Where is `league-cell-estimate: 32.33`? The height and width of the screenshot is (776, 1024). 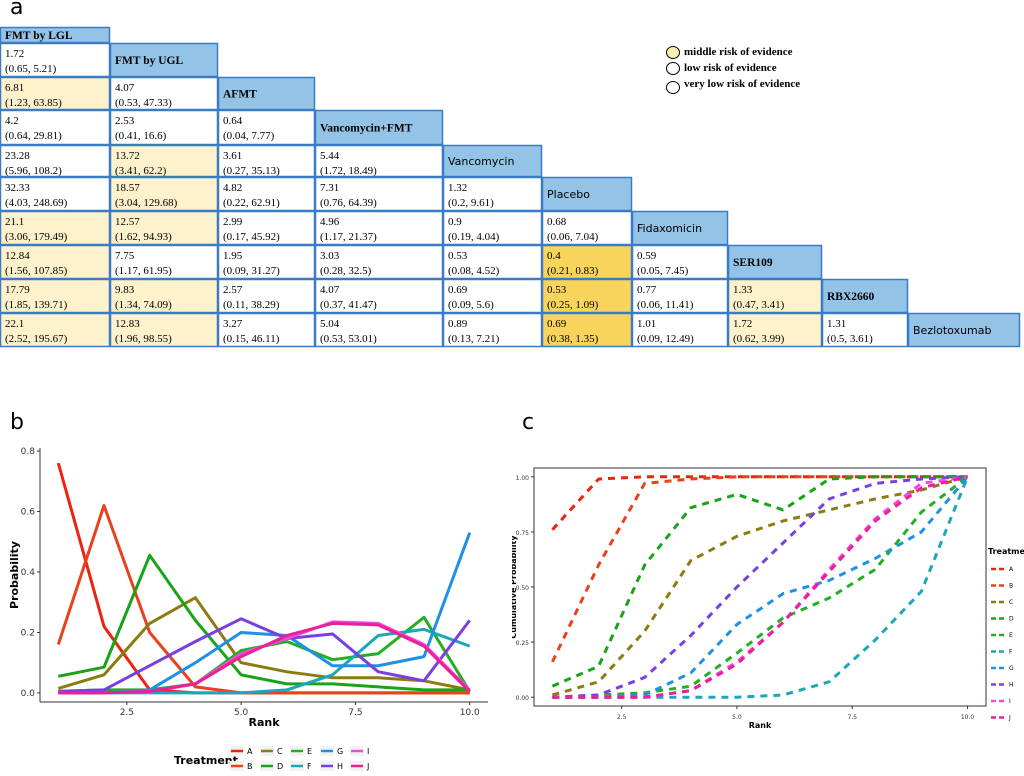 league-cell-estimate: 32.33 is located at coordinates (17, 188).